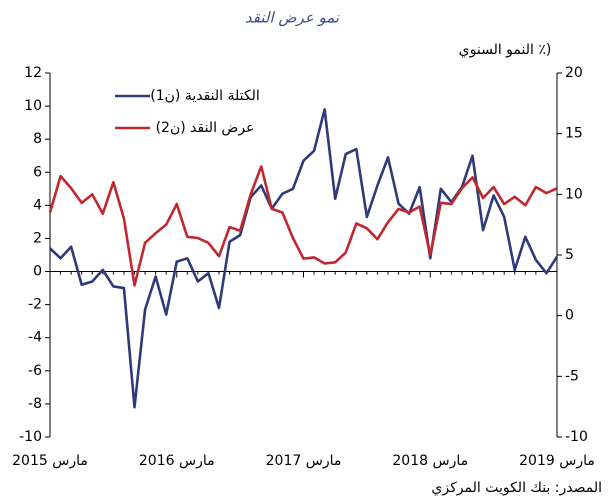 Image resolution: width=614 pixels, height=500 pixels. What do you see at coordinates (205, 128) in the screenshot?
I see `legend-label: عرض النقد (ن2)` at bounding box center [205, 128].